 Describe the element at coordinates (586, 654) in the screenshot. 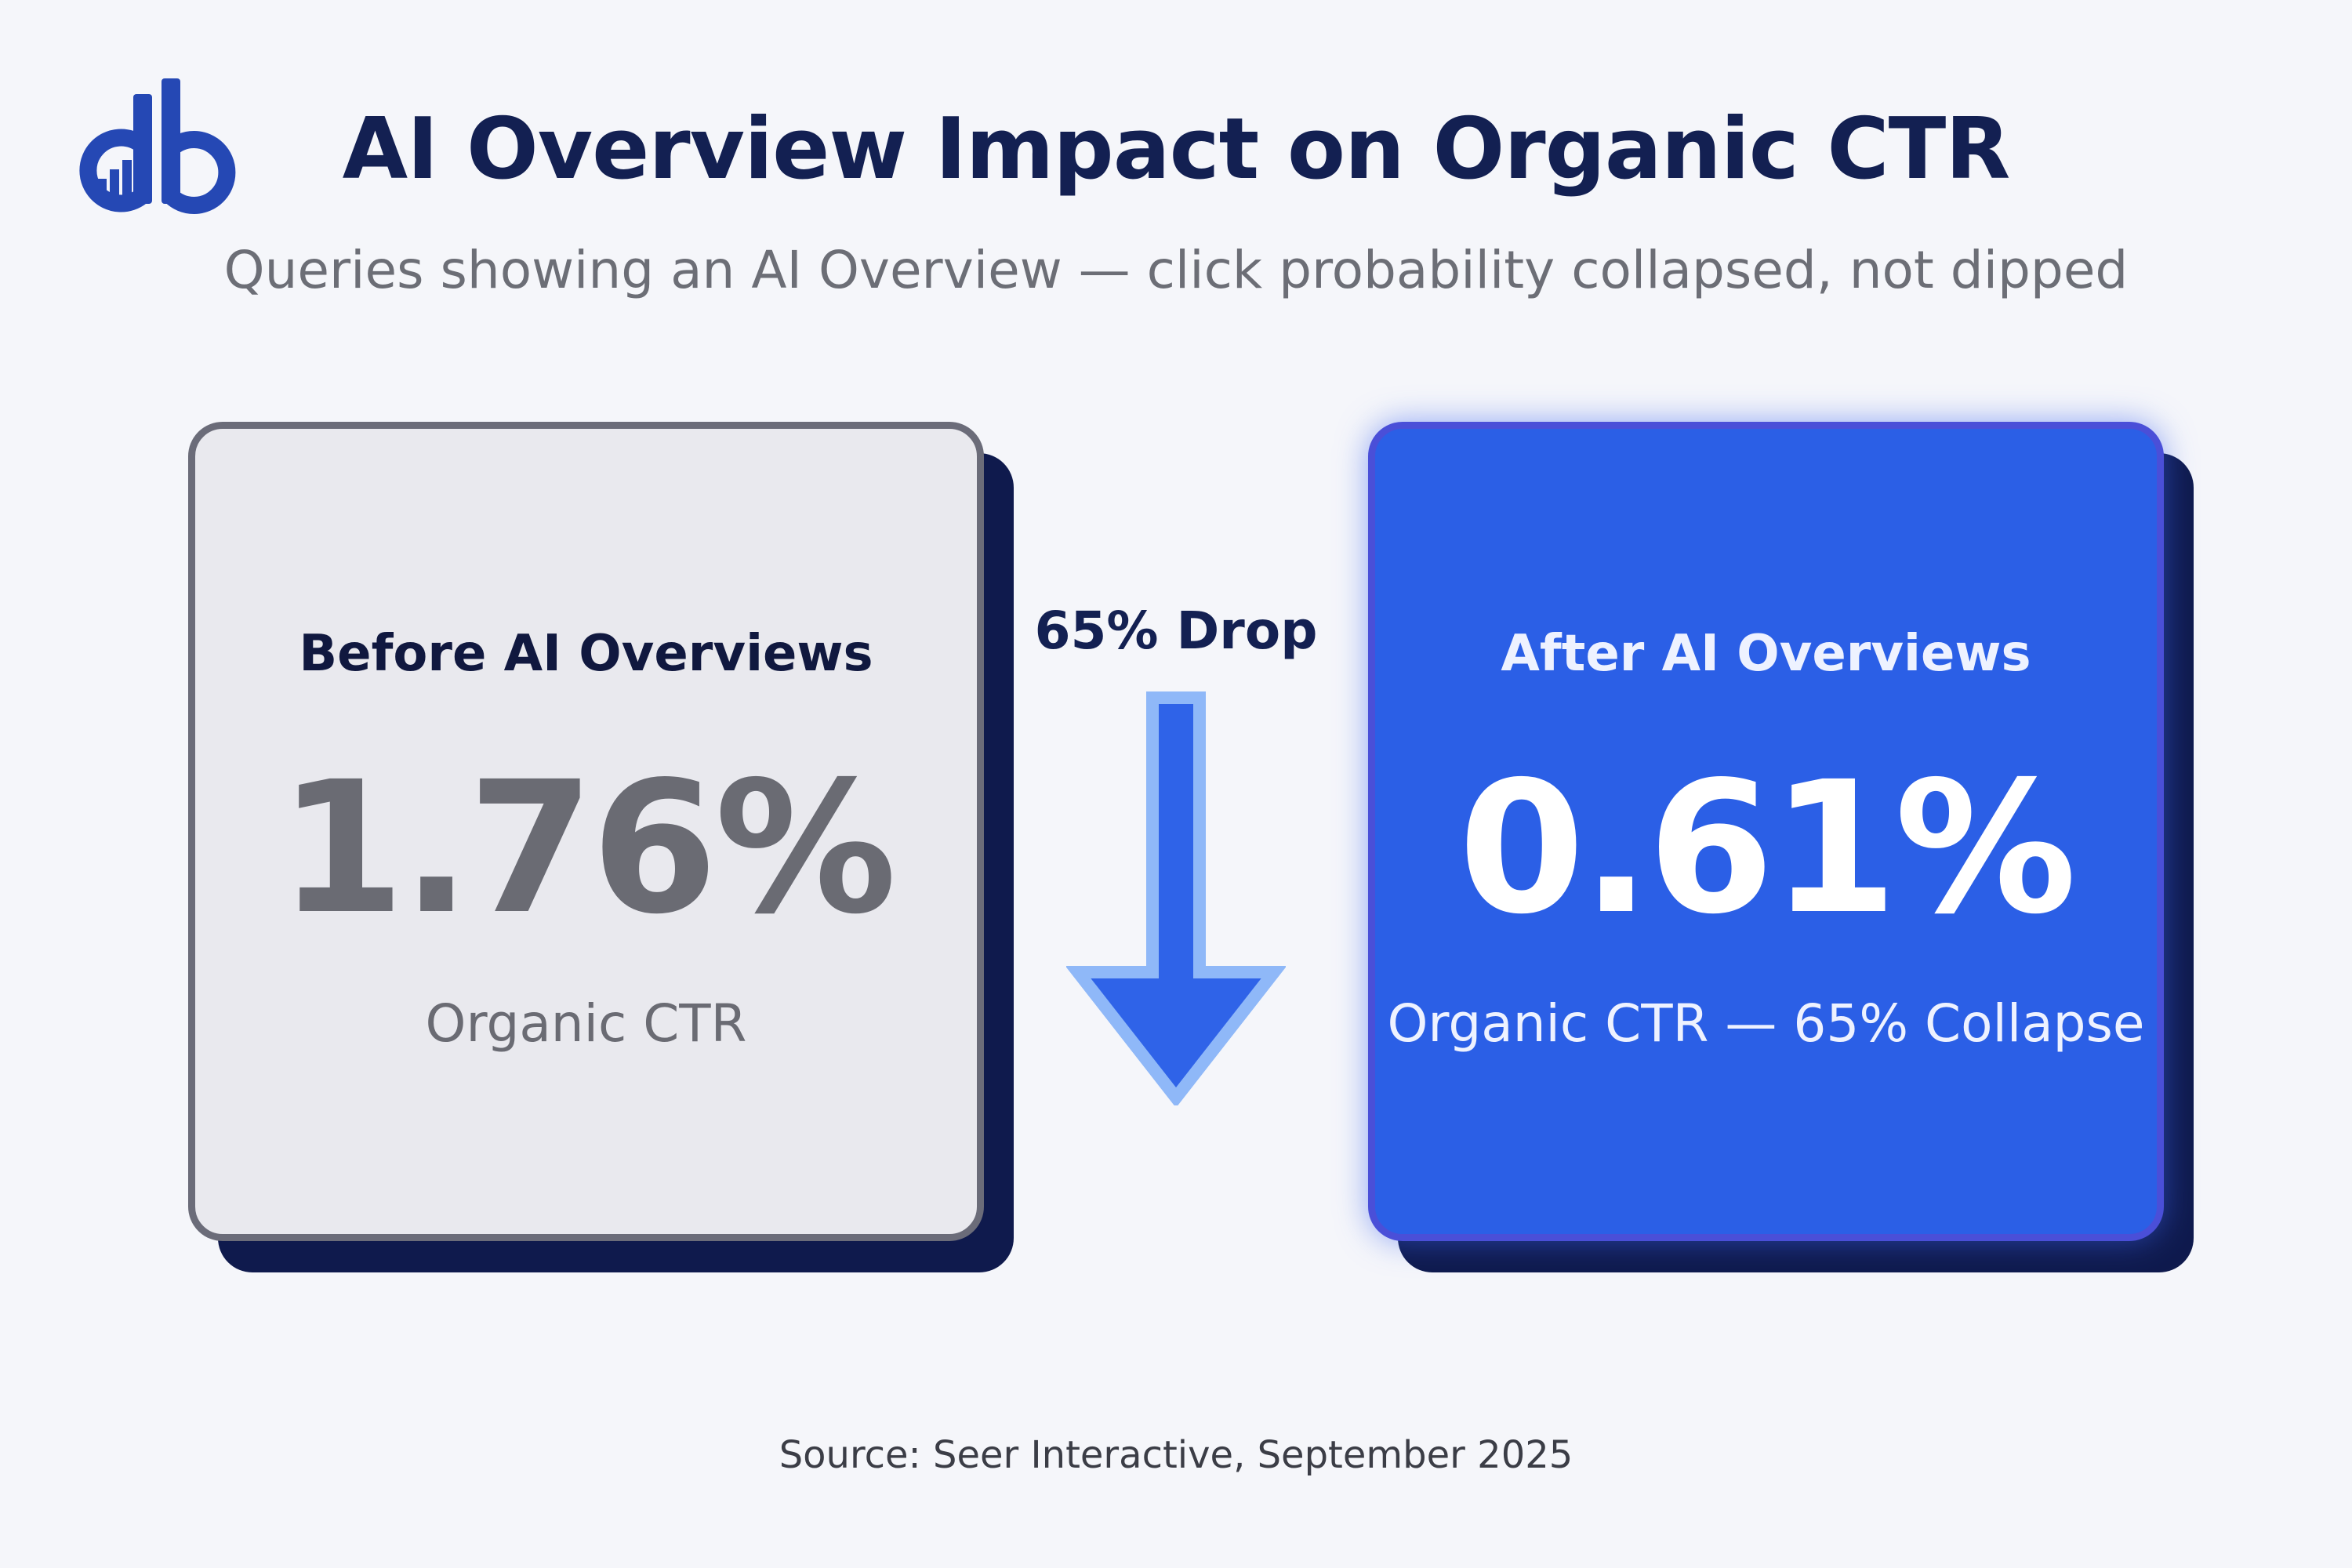

I see `before-card-label: Before AI Overviews` at that location.